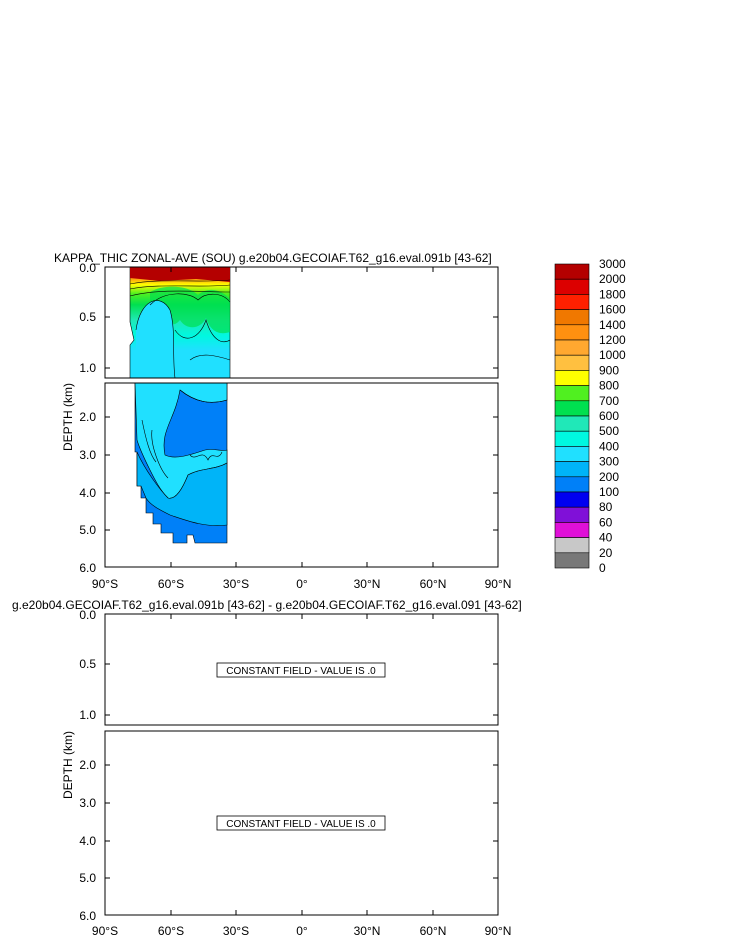 This screenshot has height=945, width=733. Describe the element at coordinates (606, 522) in the screenshot. I see `colorbar-level-label: 60` at that location.